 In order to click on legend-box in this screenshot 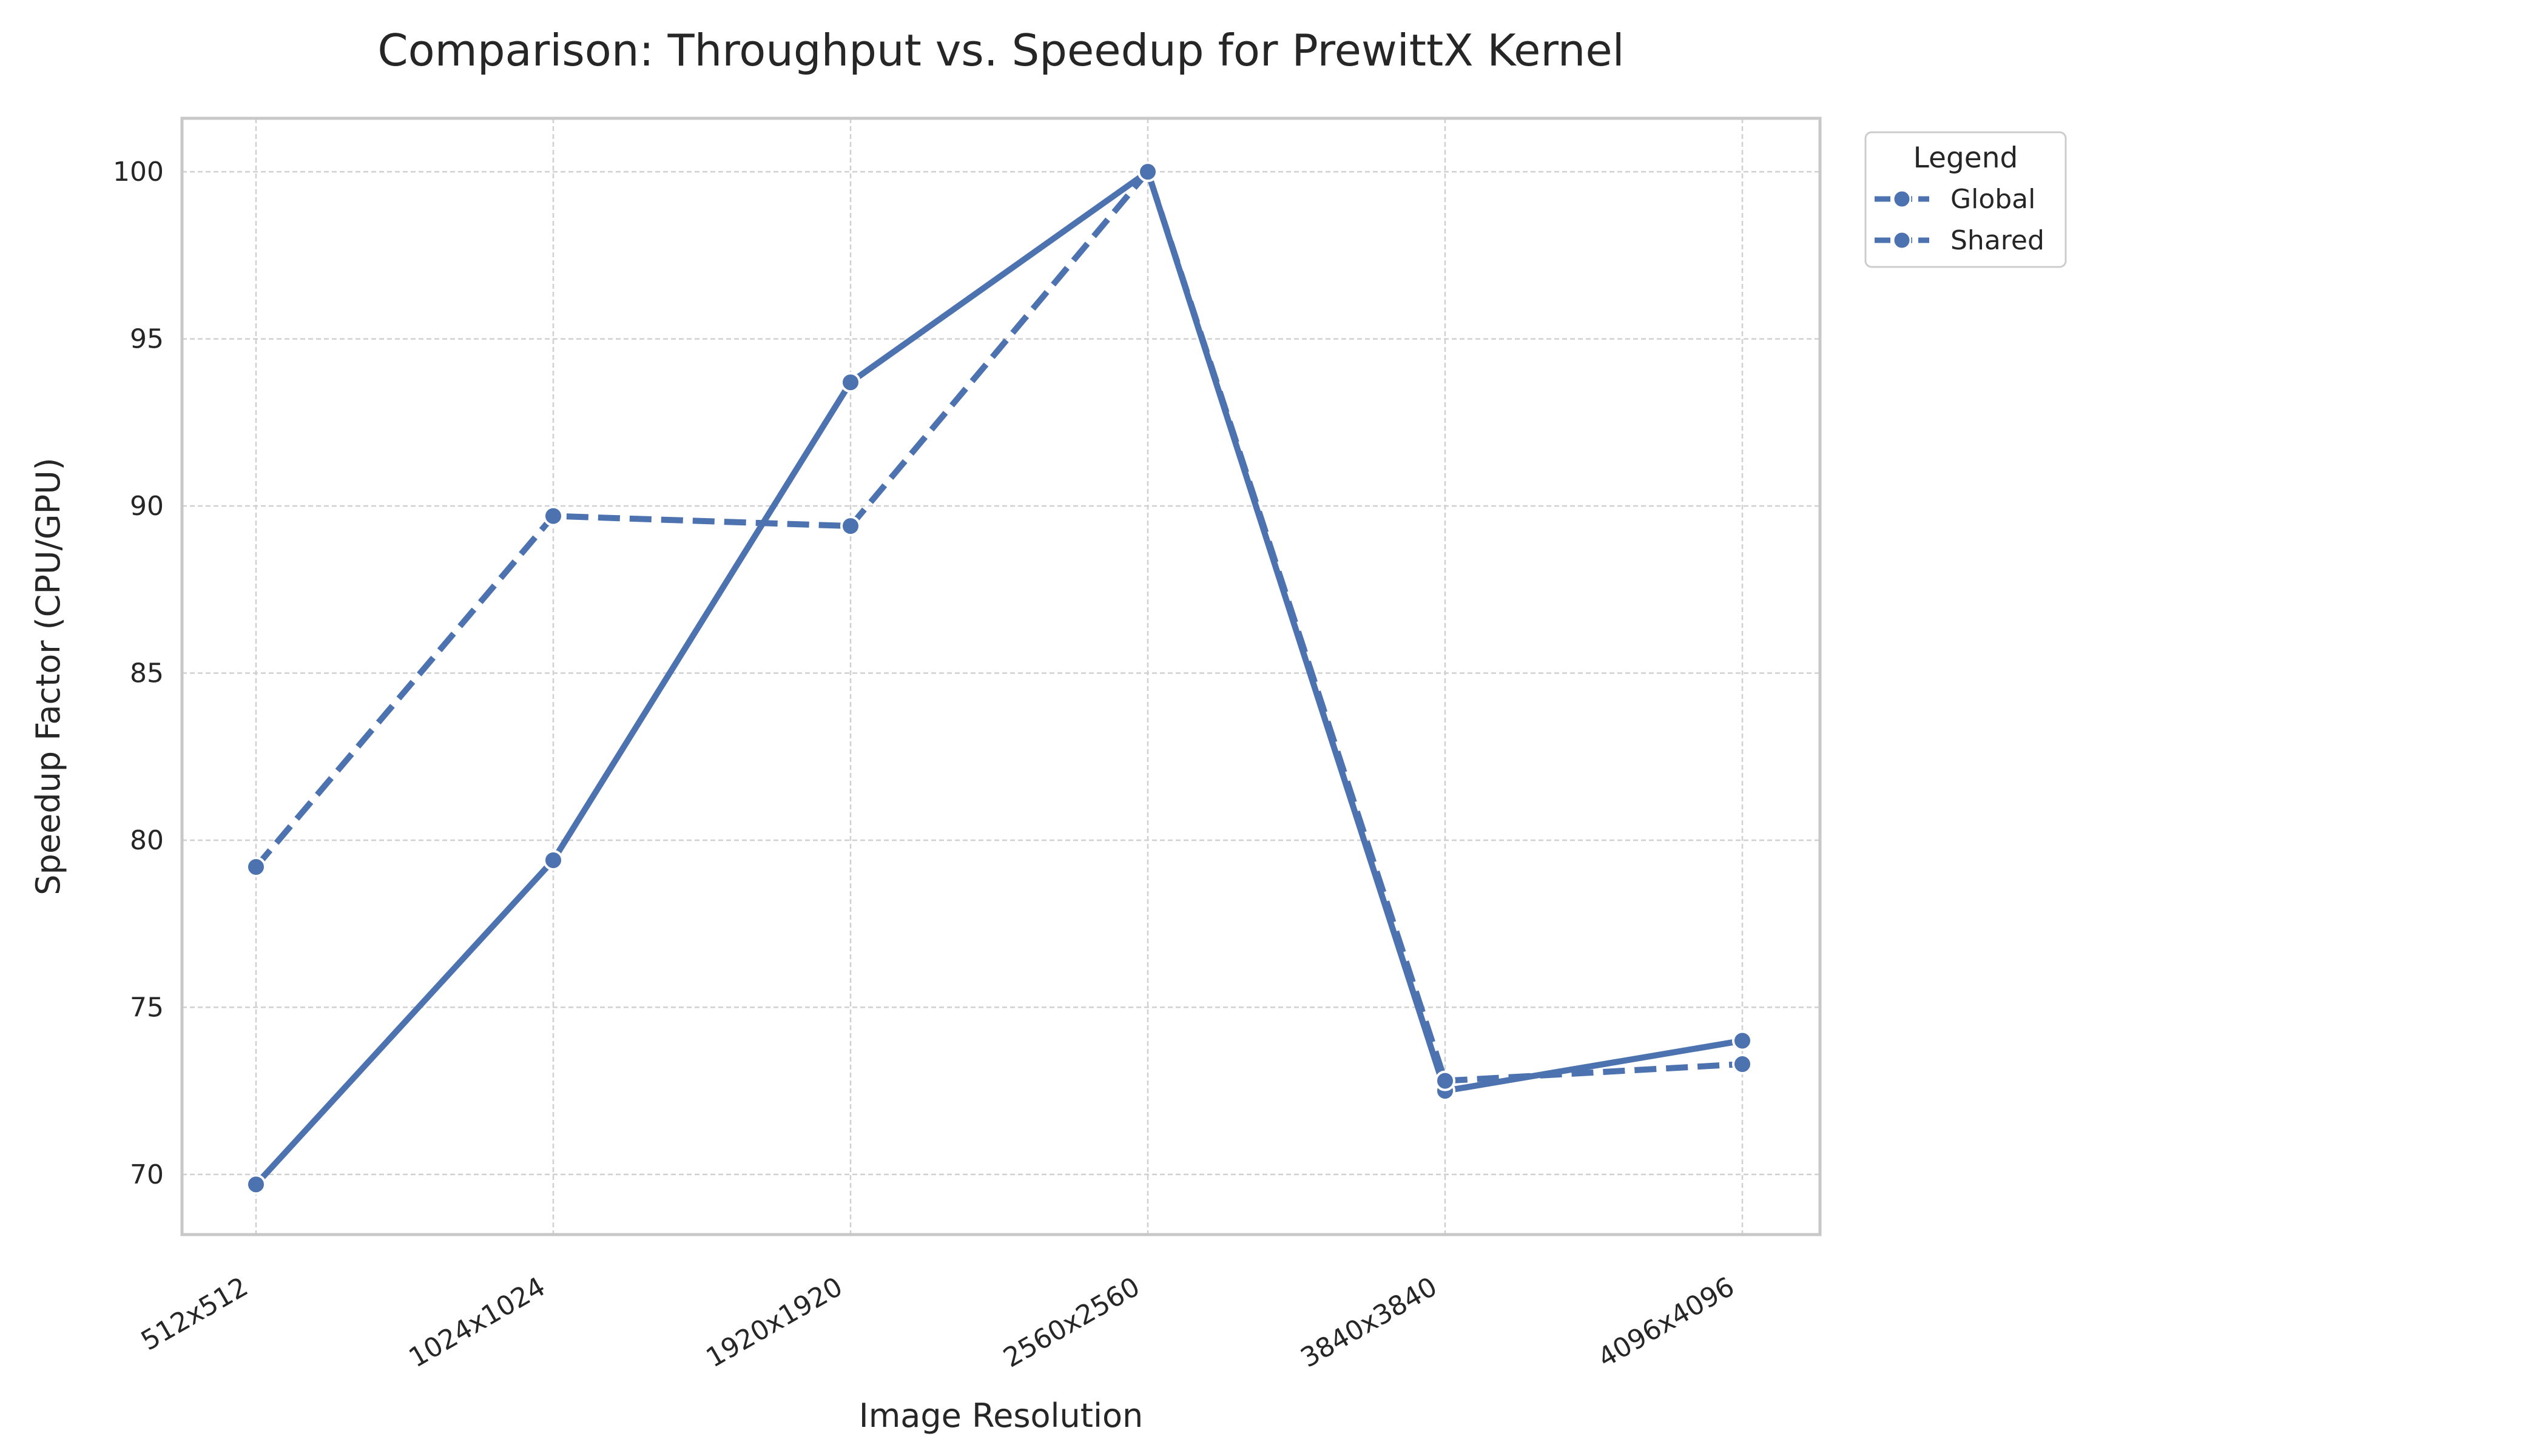, I will do `click(1965, 199)`.